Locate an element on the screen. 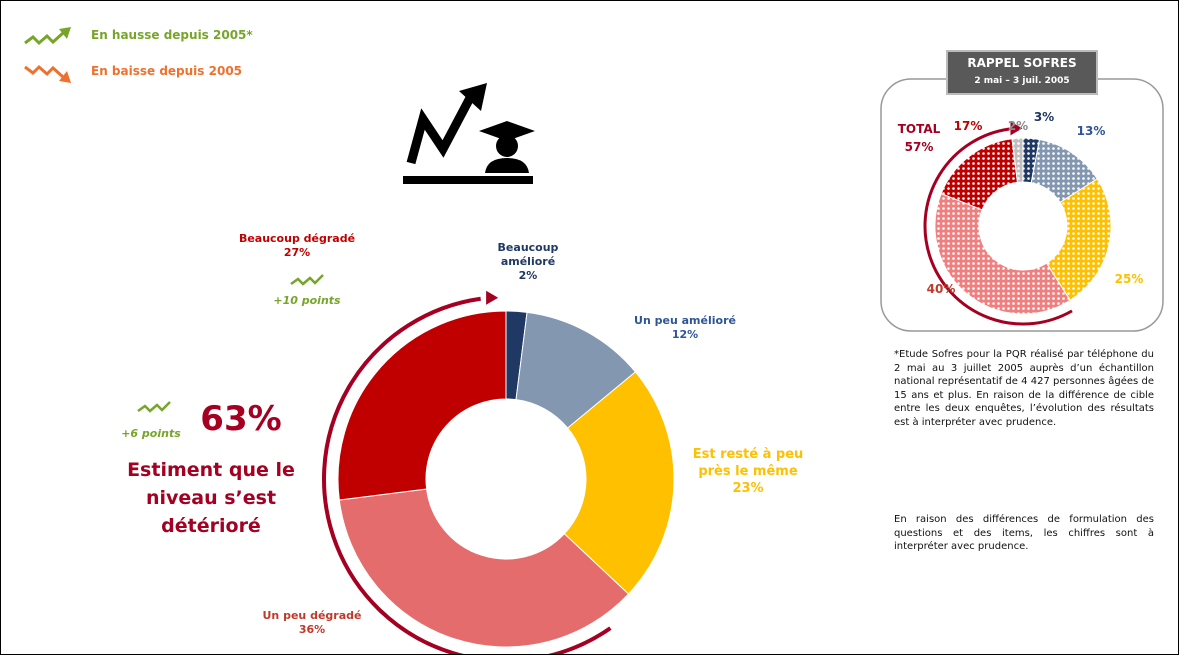 This screenshot has width=1179, height=655. icon-arrow is located at coordinates (473, 97).